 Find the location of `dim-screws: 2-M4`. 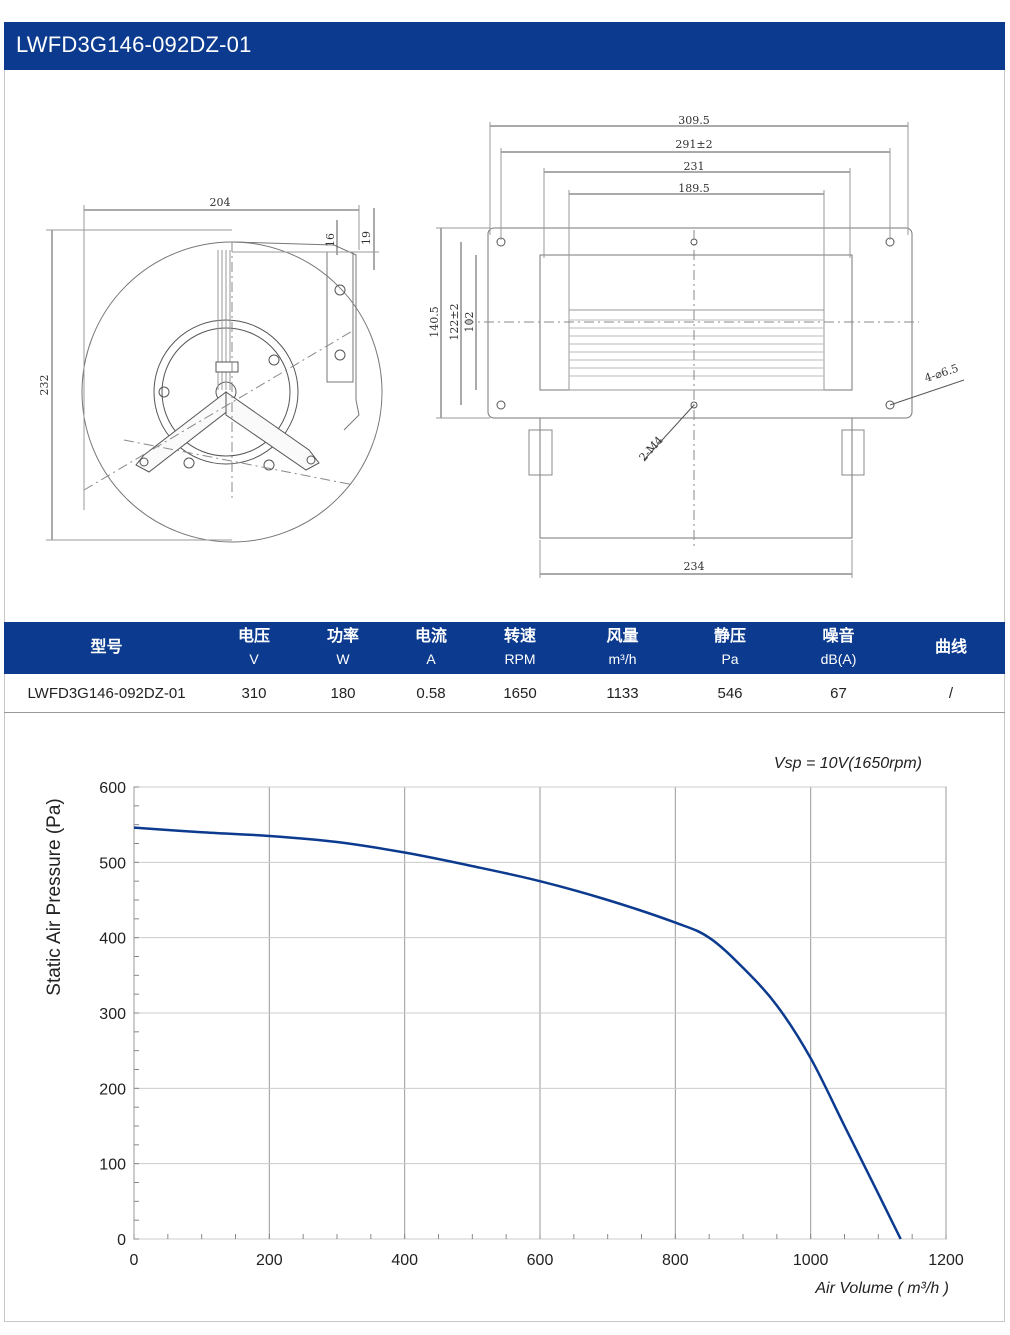

dim-screws: 2-M4 is located at coordinates (651, 449).